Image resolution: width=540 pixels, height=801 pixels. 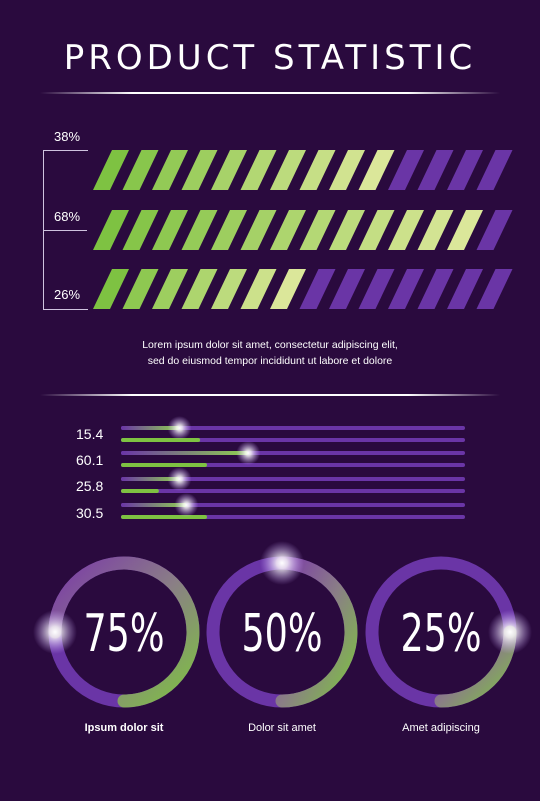 What do you see at coordinates (67, 136) in the screenshot?
I see `striped-bar-label: 38%` at bounding box center [67, 136].